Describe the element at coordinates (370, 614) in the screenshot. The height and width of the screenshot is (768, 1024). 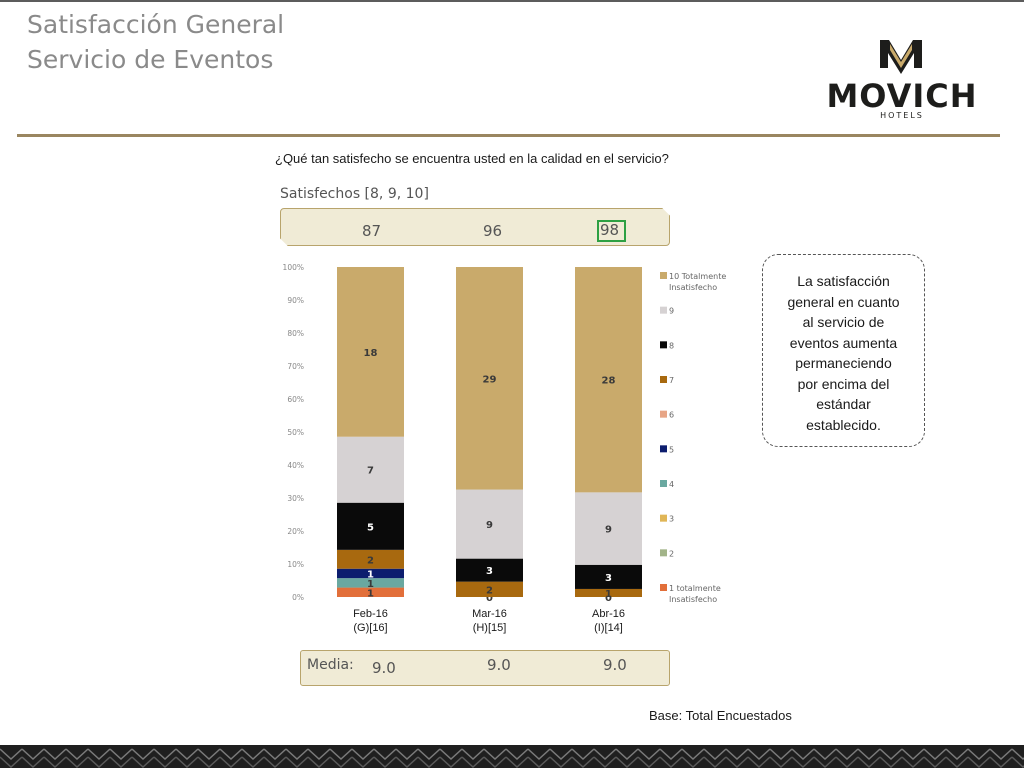
I see `x-tick-label: Feb-16` at that location.